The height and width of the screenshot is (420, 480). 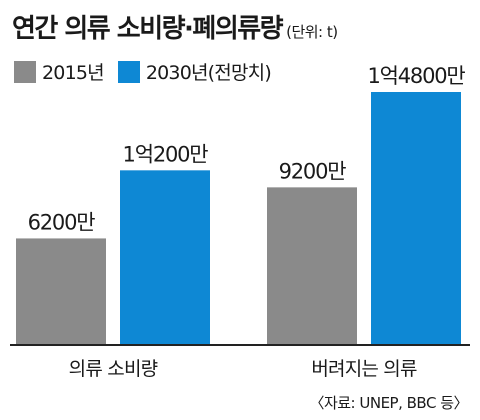 I want to click on legend-item-2030: 2030년(전망치), so click(x=194, y=71).